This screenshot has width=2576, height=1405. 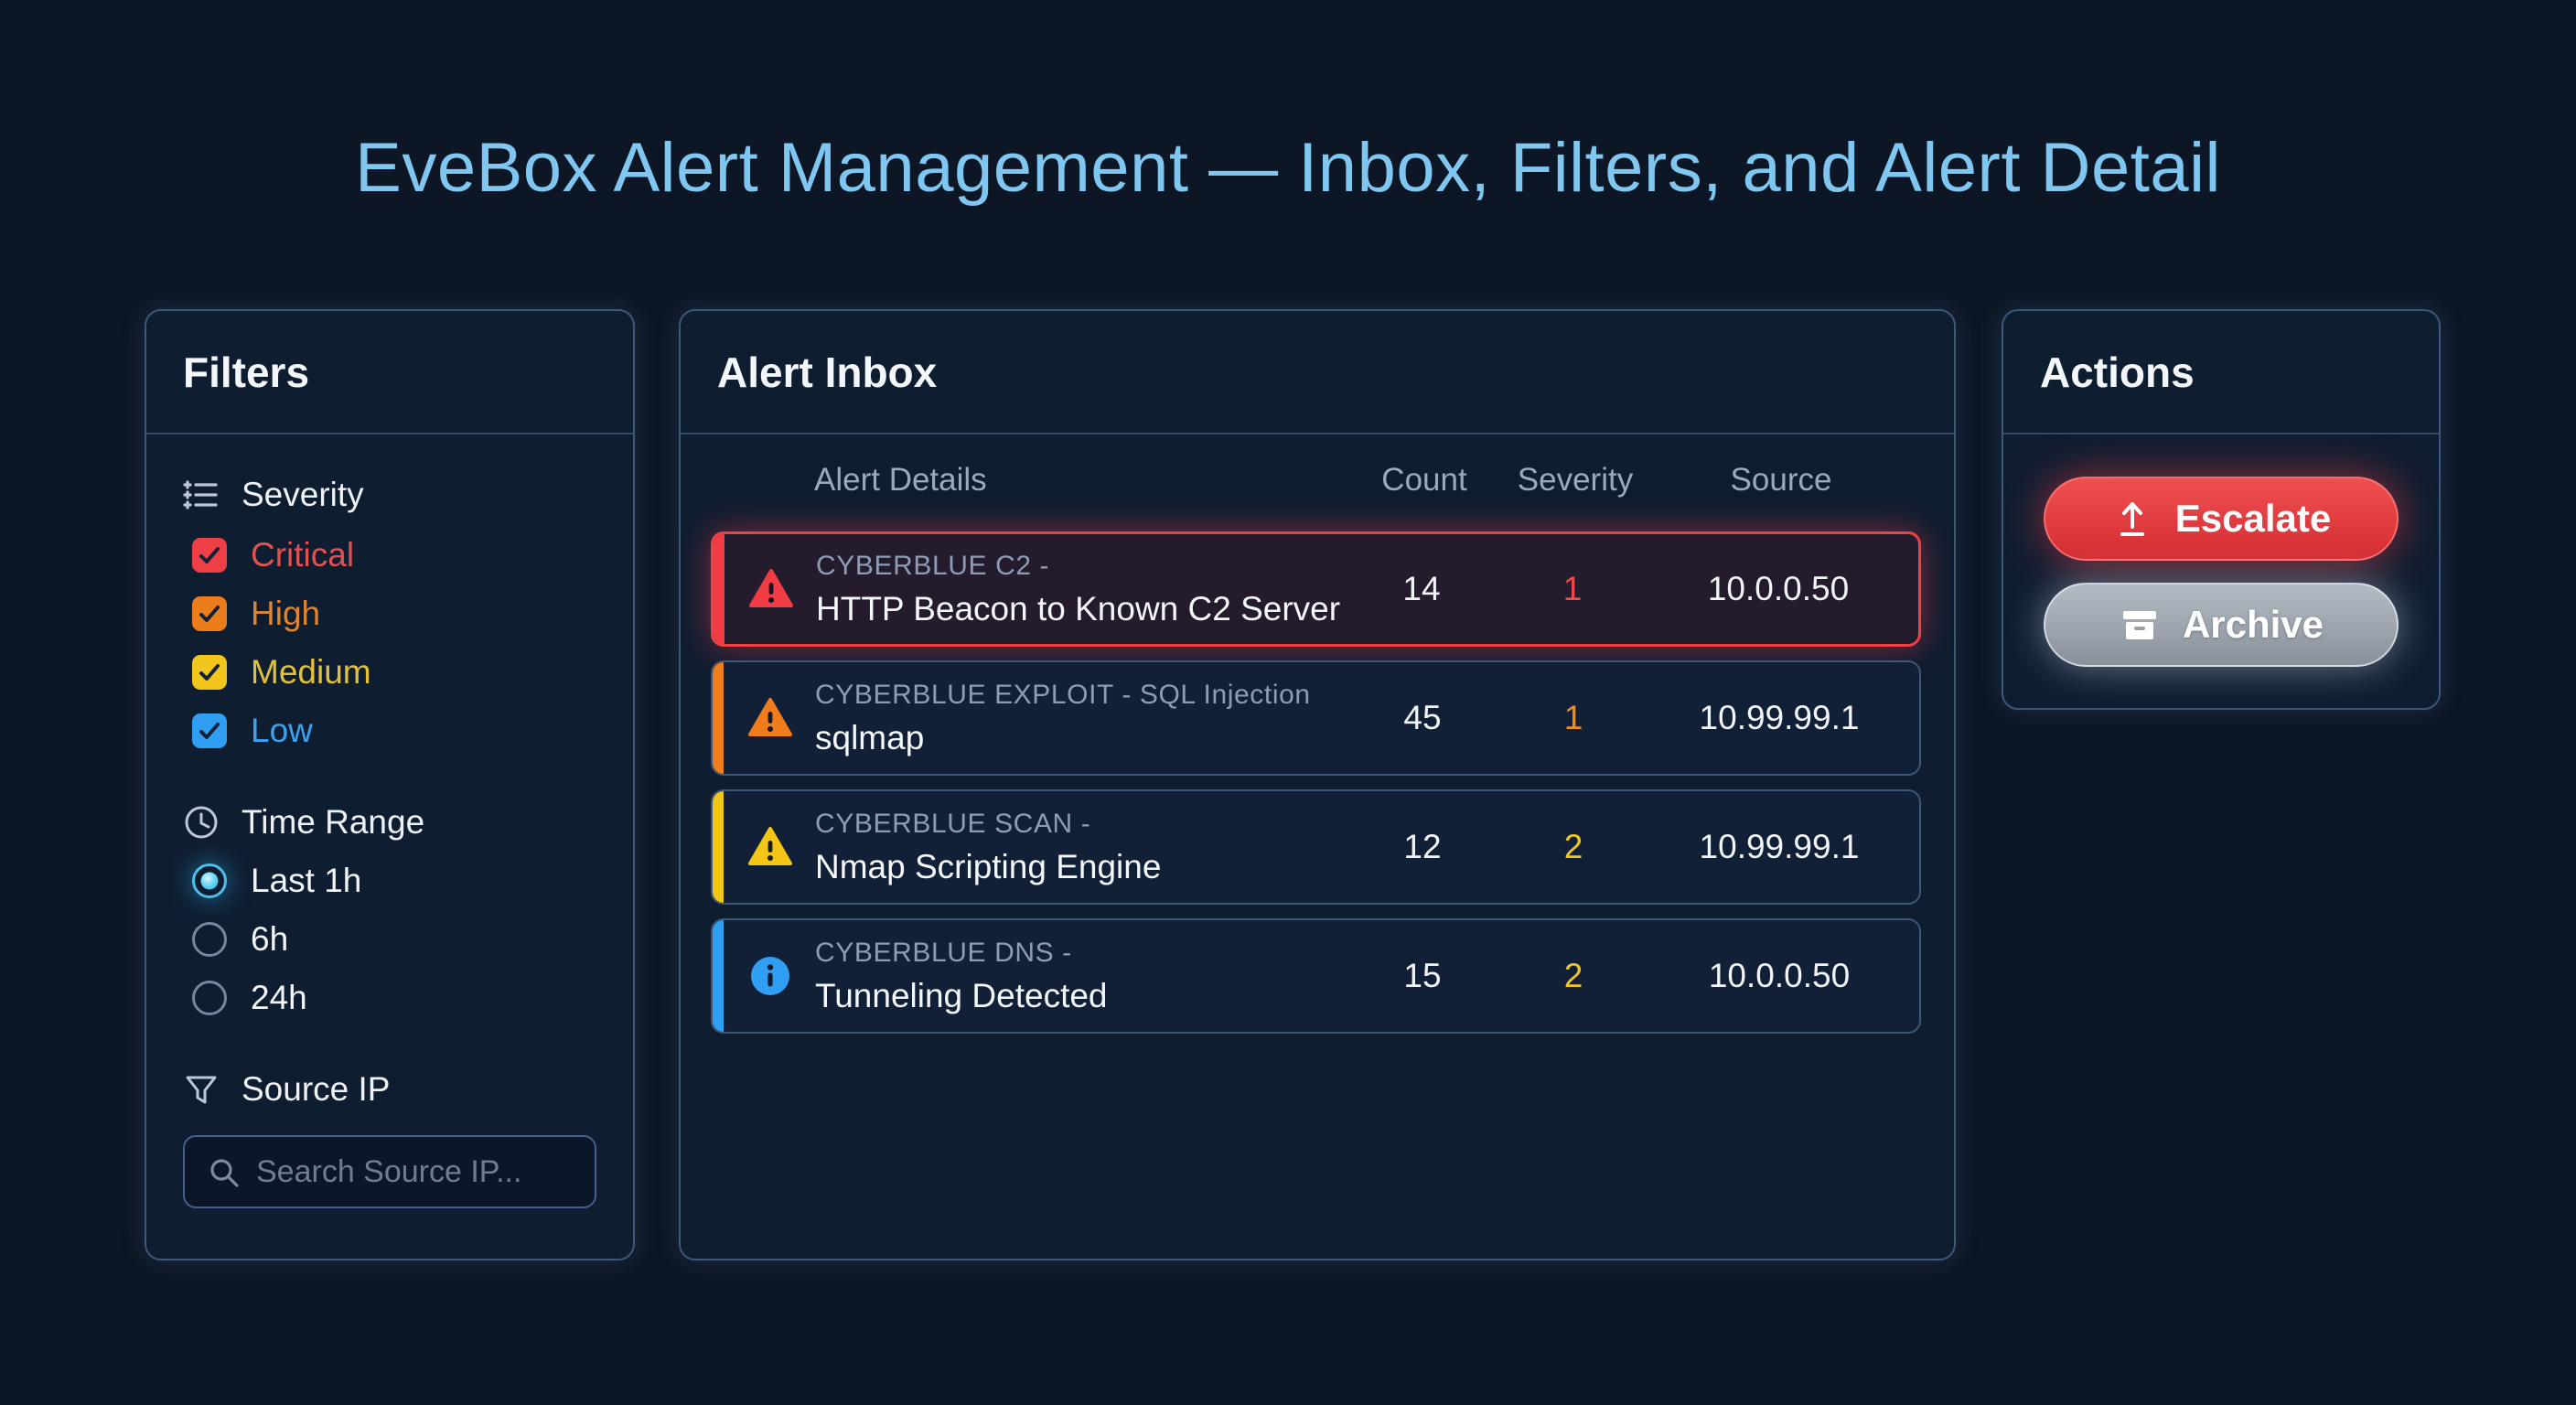 I want to click on checkbox-low, so click(x=210, y=731).